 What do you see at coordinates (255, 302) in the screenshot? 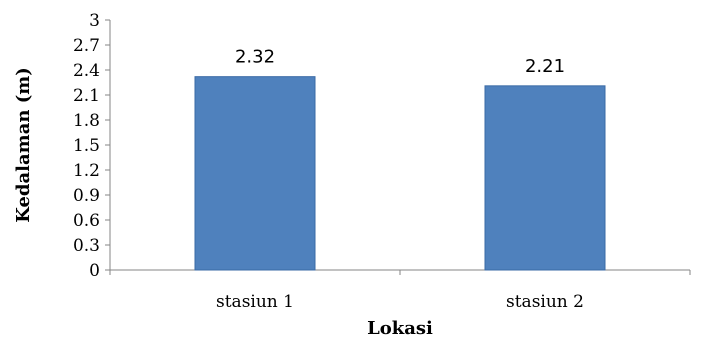
I see `x-tick-label: stasiun 1` at bounding box center [255, 302].